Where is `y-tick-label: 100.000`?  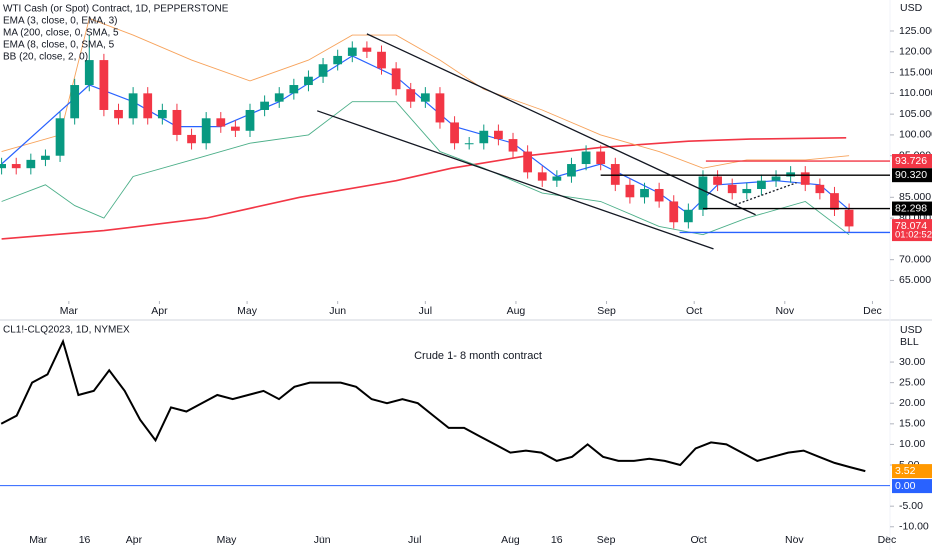
y-tick-label: 100.000 is located at coordinates (915, 135).